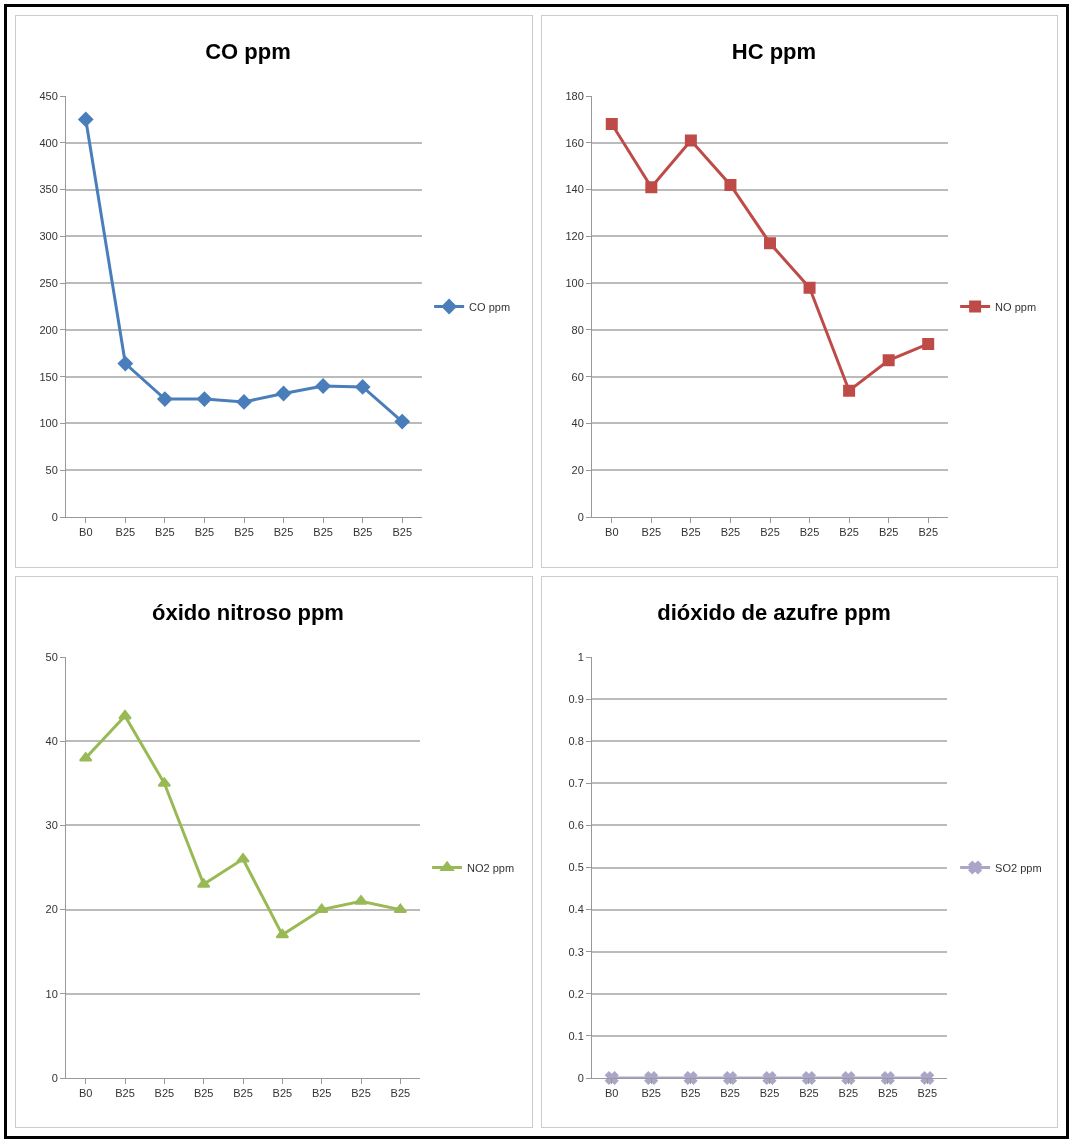 The height and width of the screenshot is (1147, 1077). I want to click on y-tick-label: 30, so click(51, 824).